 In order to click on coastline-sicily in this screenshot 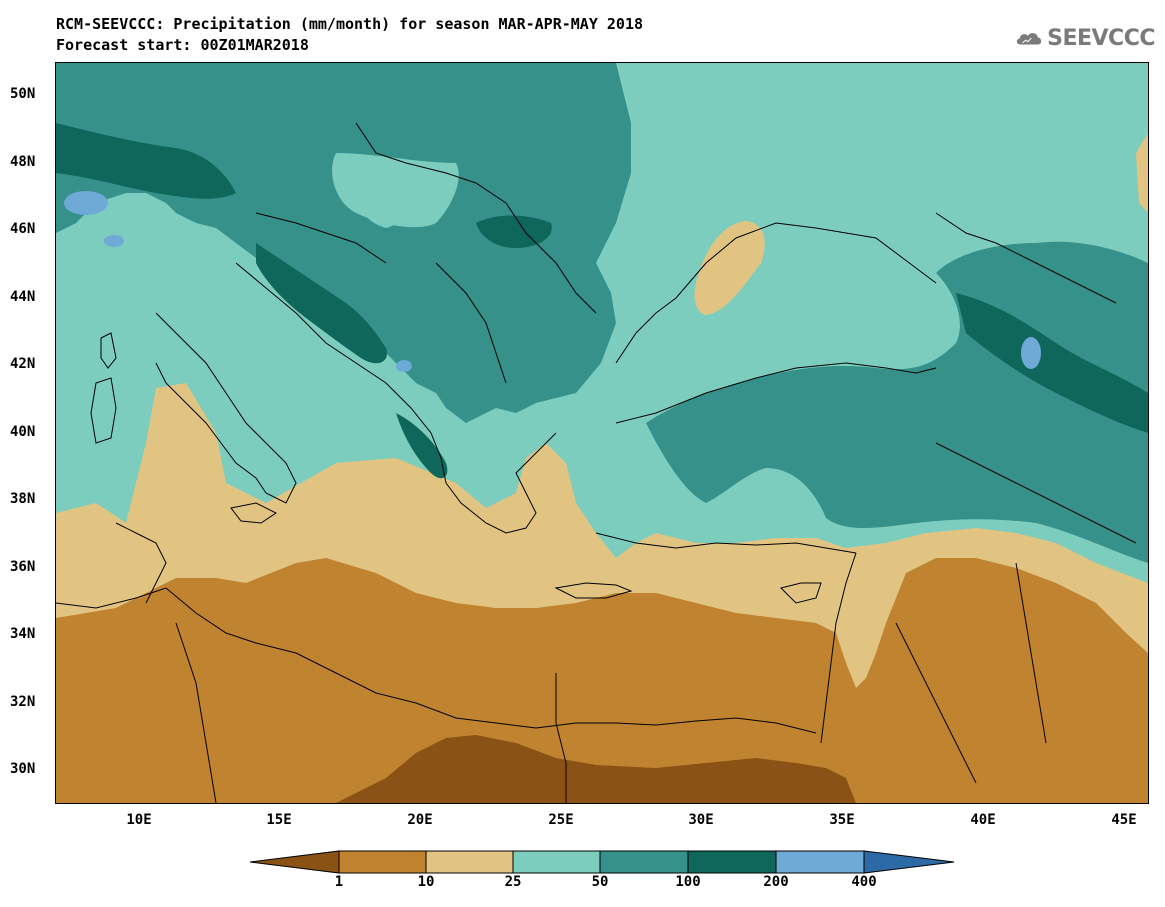, I will do `click(253, 513)`.